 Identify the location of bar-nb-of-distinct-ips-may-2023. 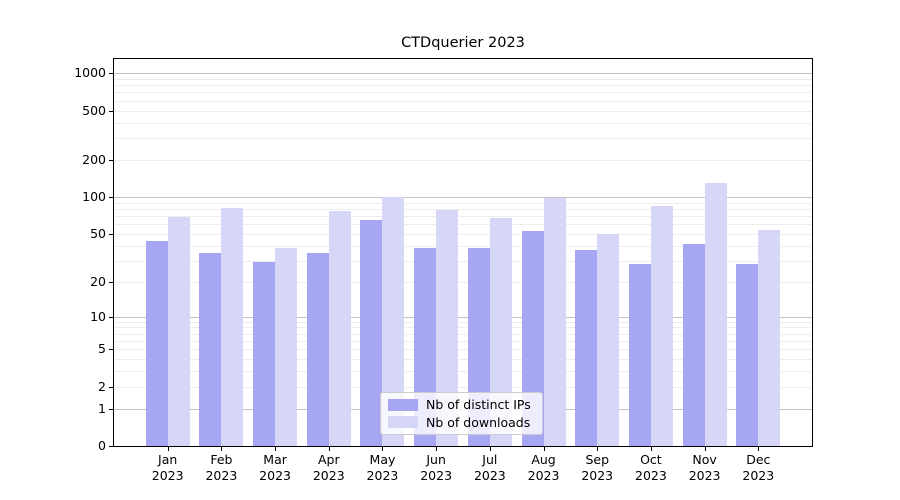
(371, 332).